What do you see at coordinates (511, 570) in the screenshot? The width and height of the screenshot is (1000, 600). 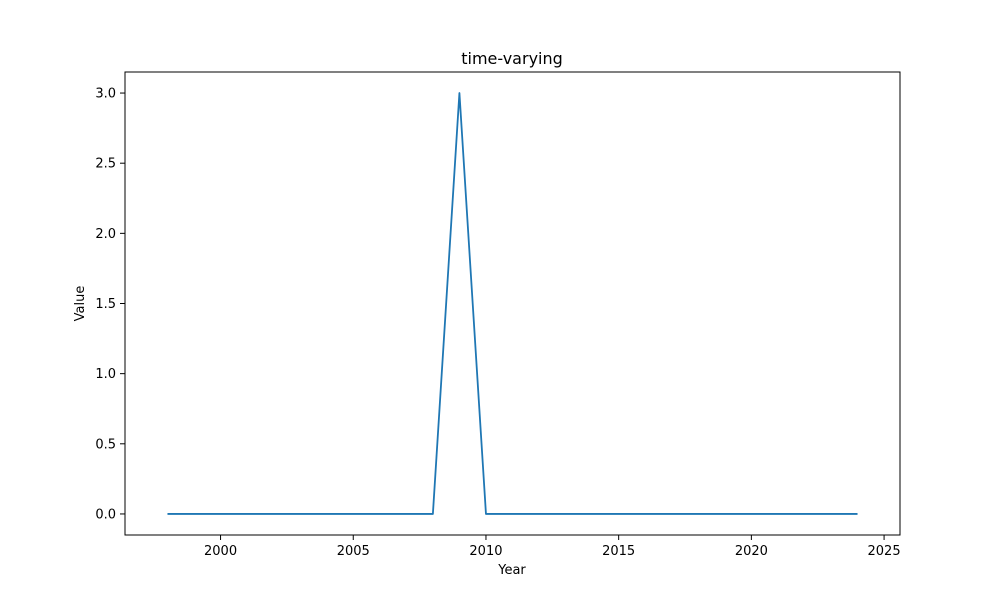 I see `x-axis-label: Year` at bounding box center [511, 570].